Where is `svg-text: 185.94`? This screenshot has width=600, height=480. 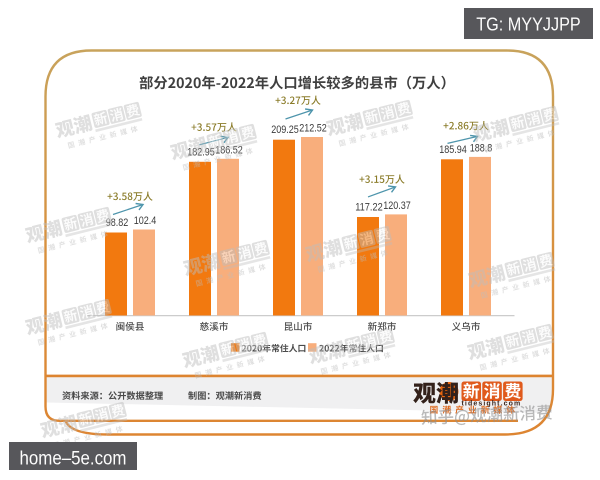 svg-text: 185.94 is located at coordinates (453, 150).